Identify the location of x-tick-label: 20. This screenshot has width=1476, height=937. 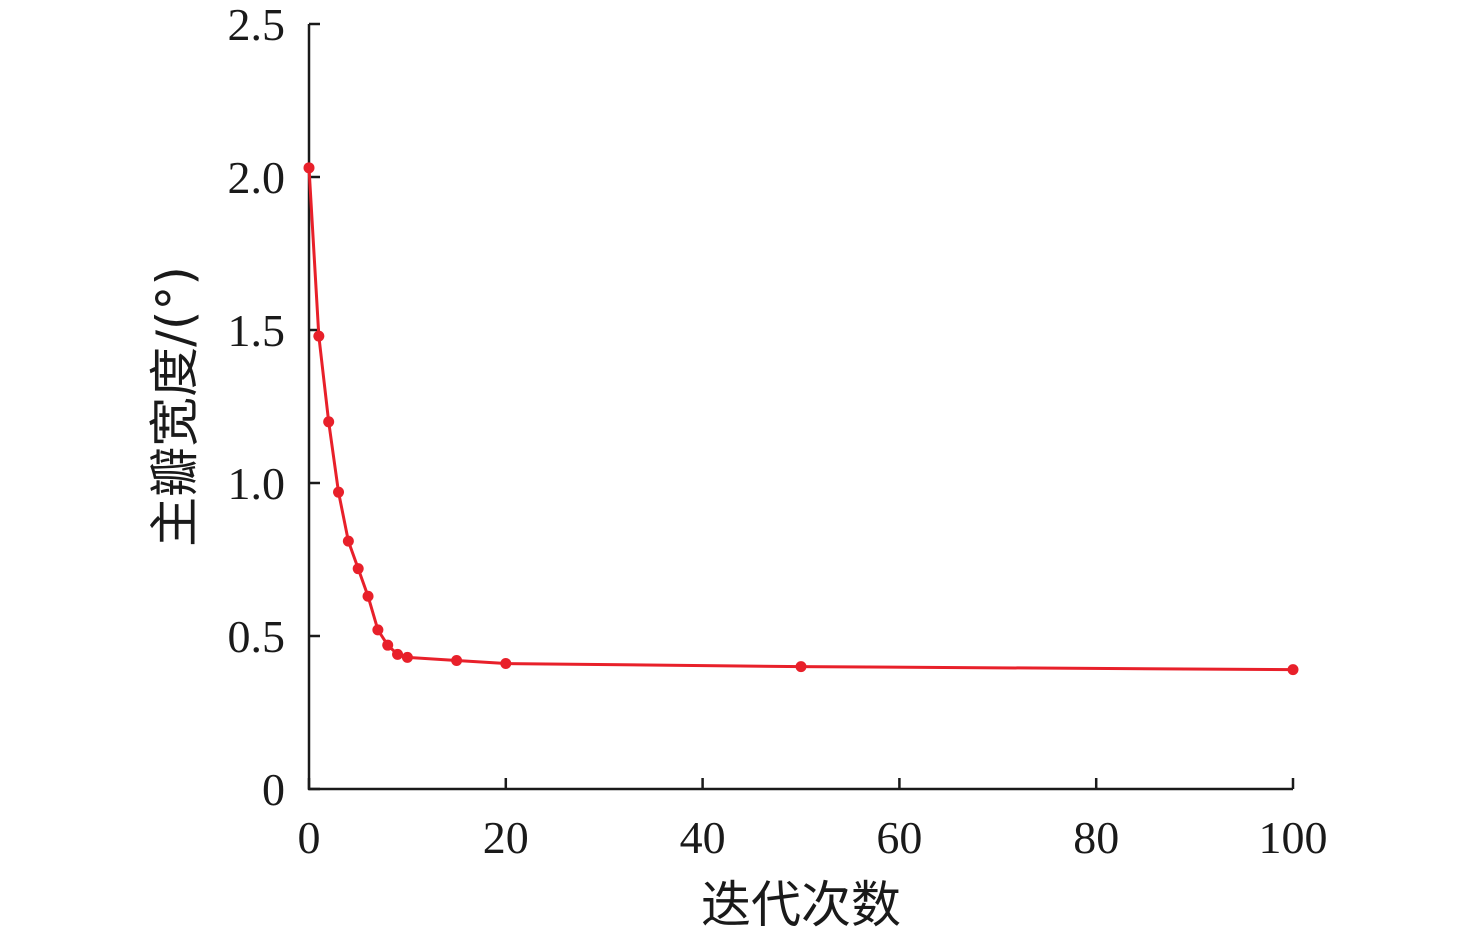
(506, 837).